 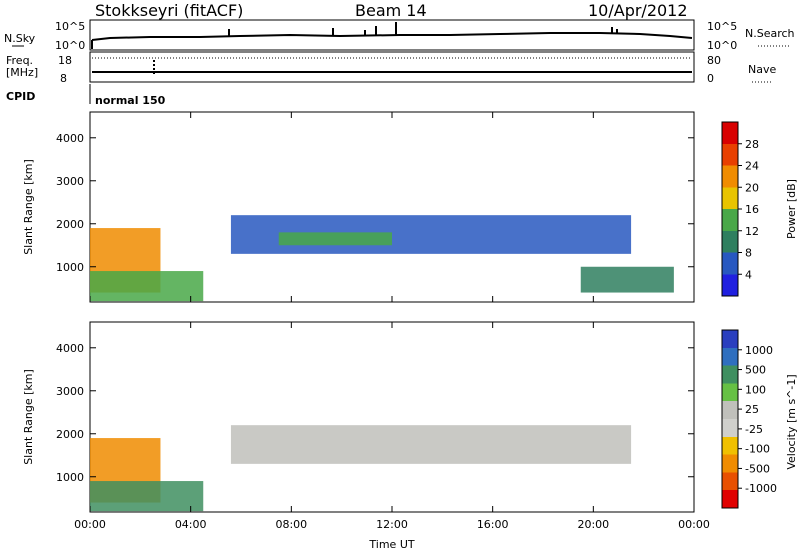 What do you see at coordinates (755, 389) in the screenshot?
I see `colorbar-tick-label: 100` at bounding box center [755, 389].